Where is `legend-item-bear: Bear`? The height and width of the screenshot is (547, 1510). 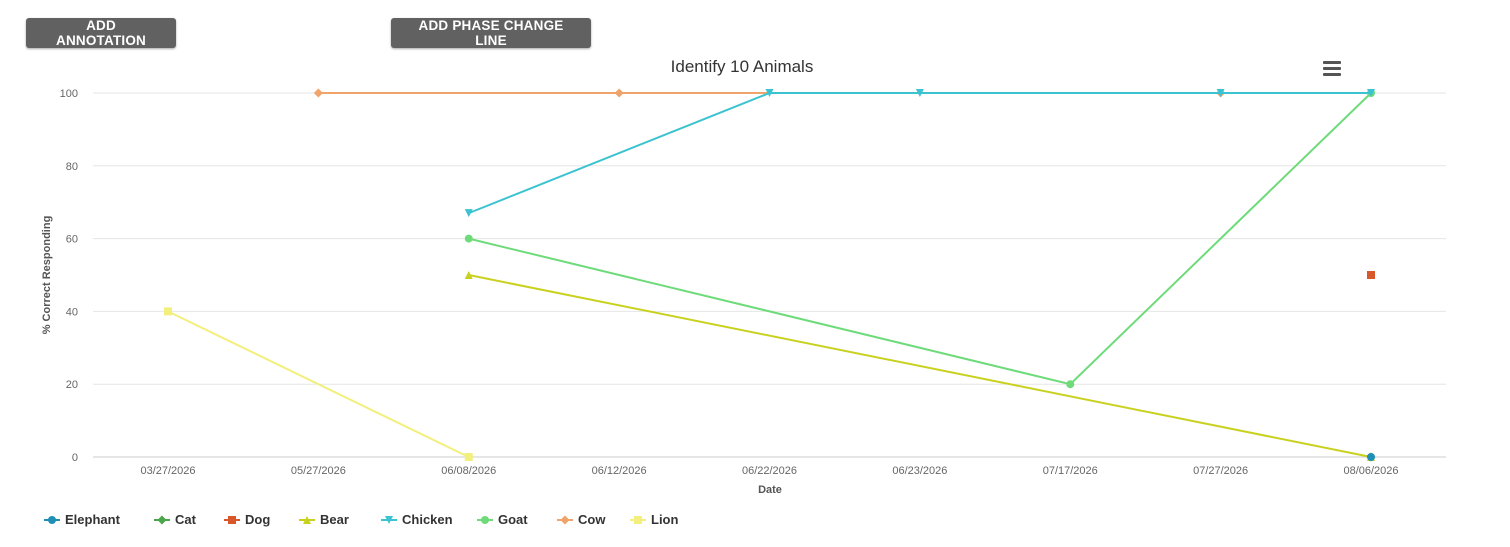
legend-item-bear: Bear is located at coordinates (324, 519).